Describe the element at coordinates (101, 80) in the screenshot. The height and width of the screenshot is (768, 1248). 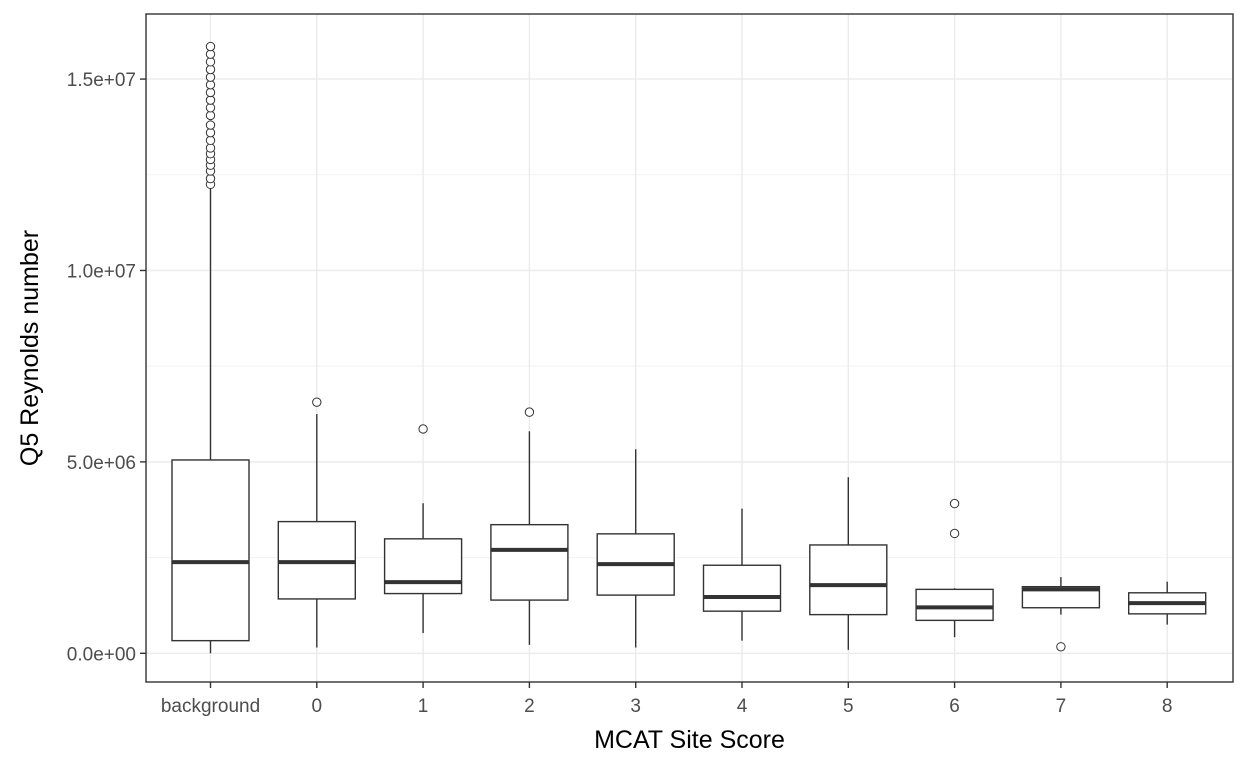
I see `y-tick-label: 1.5e+07` at that location.